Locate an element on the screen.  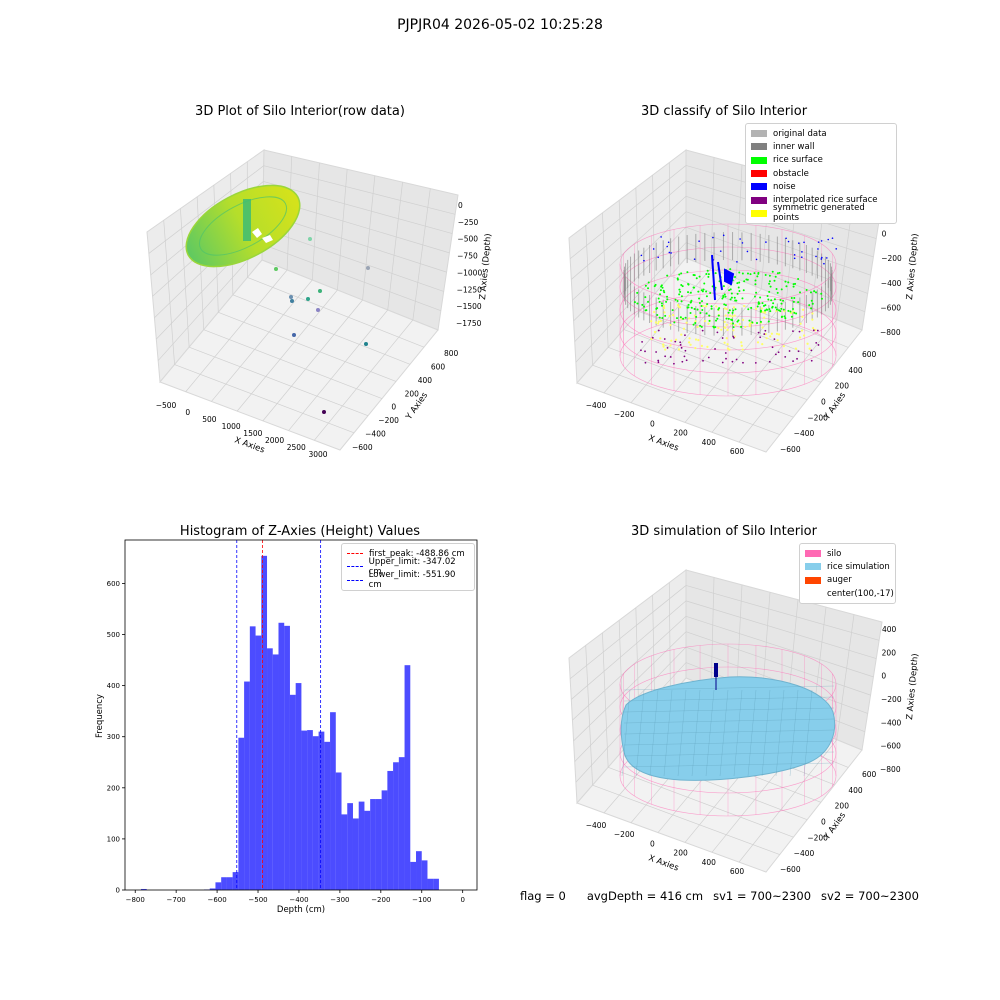
legend-label: inner wall is located at coordinates (794, 146).